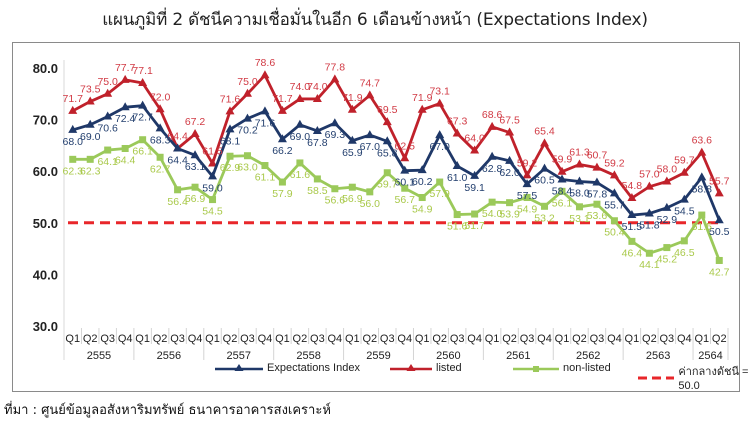 Image resolution: width=750 pixels, height=422 pixels. What do you see at coordinates (614, 233) in the screenshot?
I see `data-label: 50.4` at bounding box center [614, 233].